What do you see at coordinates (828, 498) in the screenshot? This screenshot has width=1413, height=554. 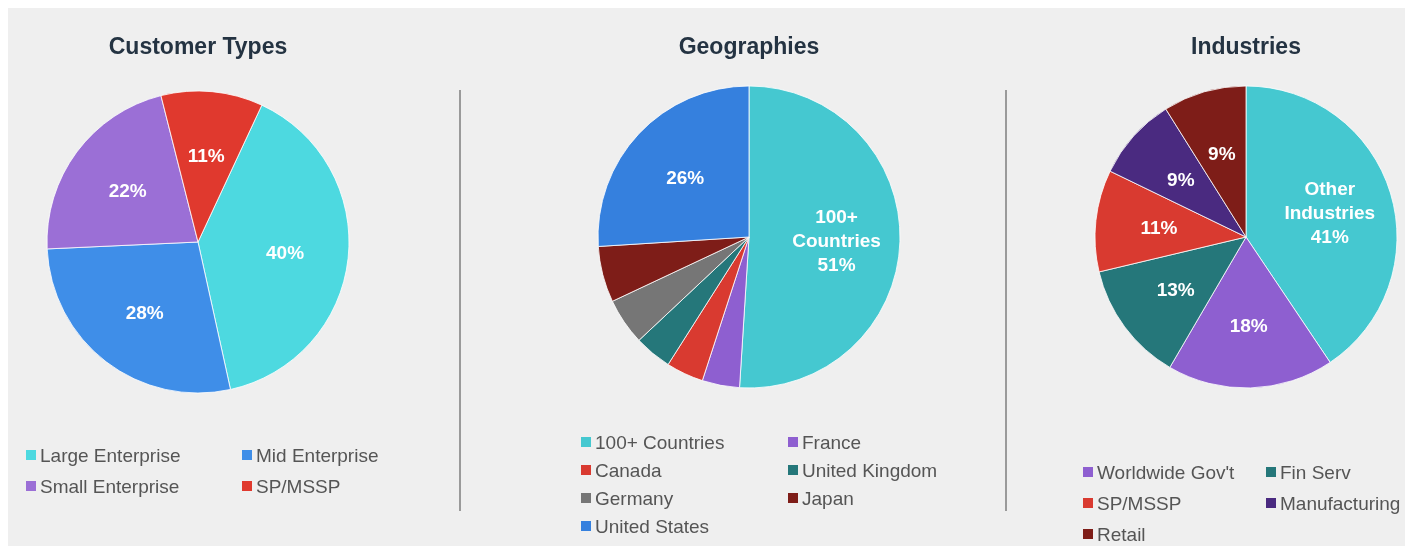 I see `legend-label: Japan` at bounding box center [828, 498].